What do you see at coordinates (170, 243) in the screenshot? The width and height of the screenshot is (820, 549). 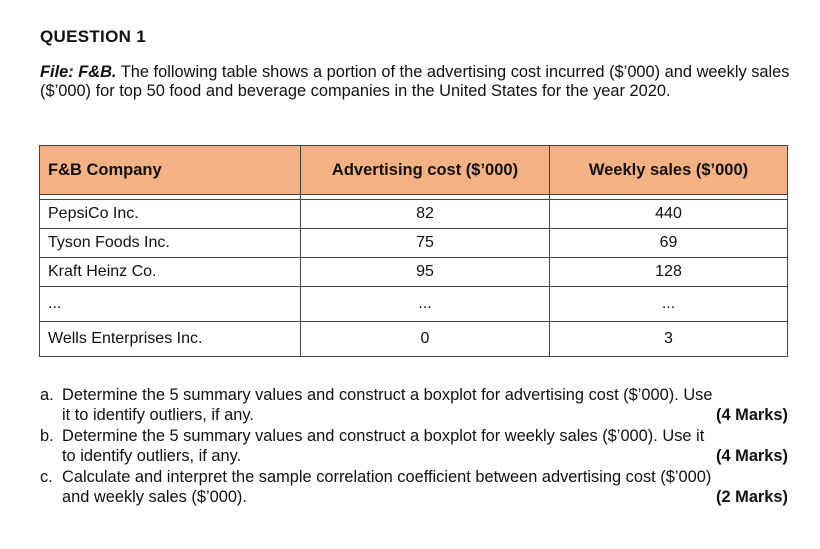 I see `company-cell: Tyson Foods Inc.` at bounding box center [170, 243].